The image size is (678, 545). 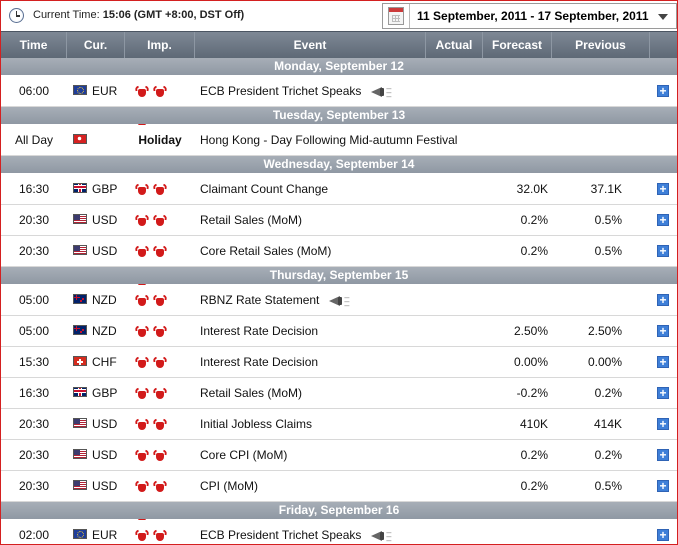 What do you see at coordinates (310, 45) in the screenshot?
I see `column-header-event: Event` at bounding box center [310, 45].